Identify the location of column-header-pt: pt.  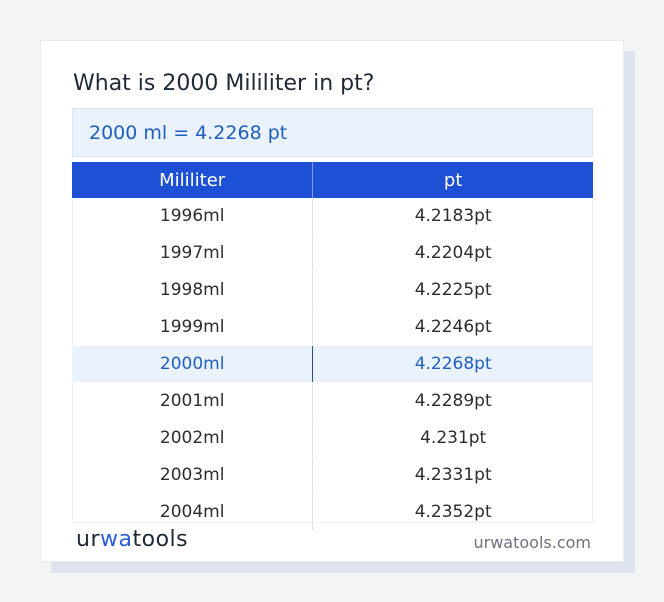
(452, 180).